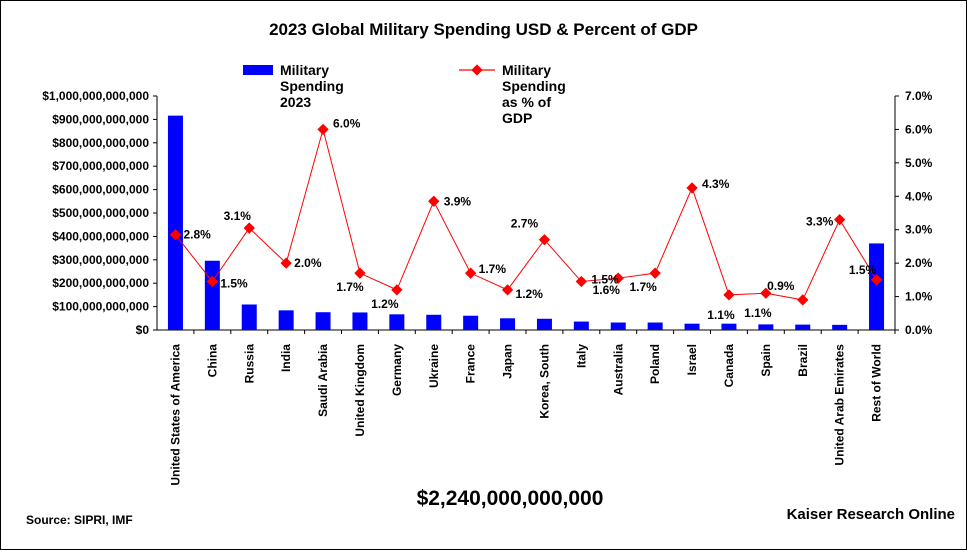 Image resolution: width=967 pixels, height=550 pixels. I want to click on category-label: Spain, so click(766, 360).